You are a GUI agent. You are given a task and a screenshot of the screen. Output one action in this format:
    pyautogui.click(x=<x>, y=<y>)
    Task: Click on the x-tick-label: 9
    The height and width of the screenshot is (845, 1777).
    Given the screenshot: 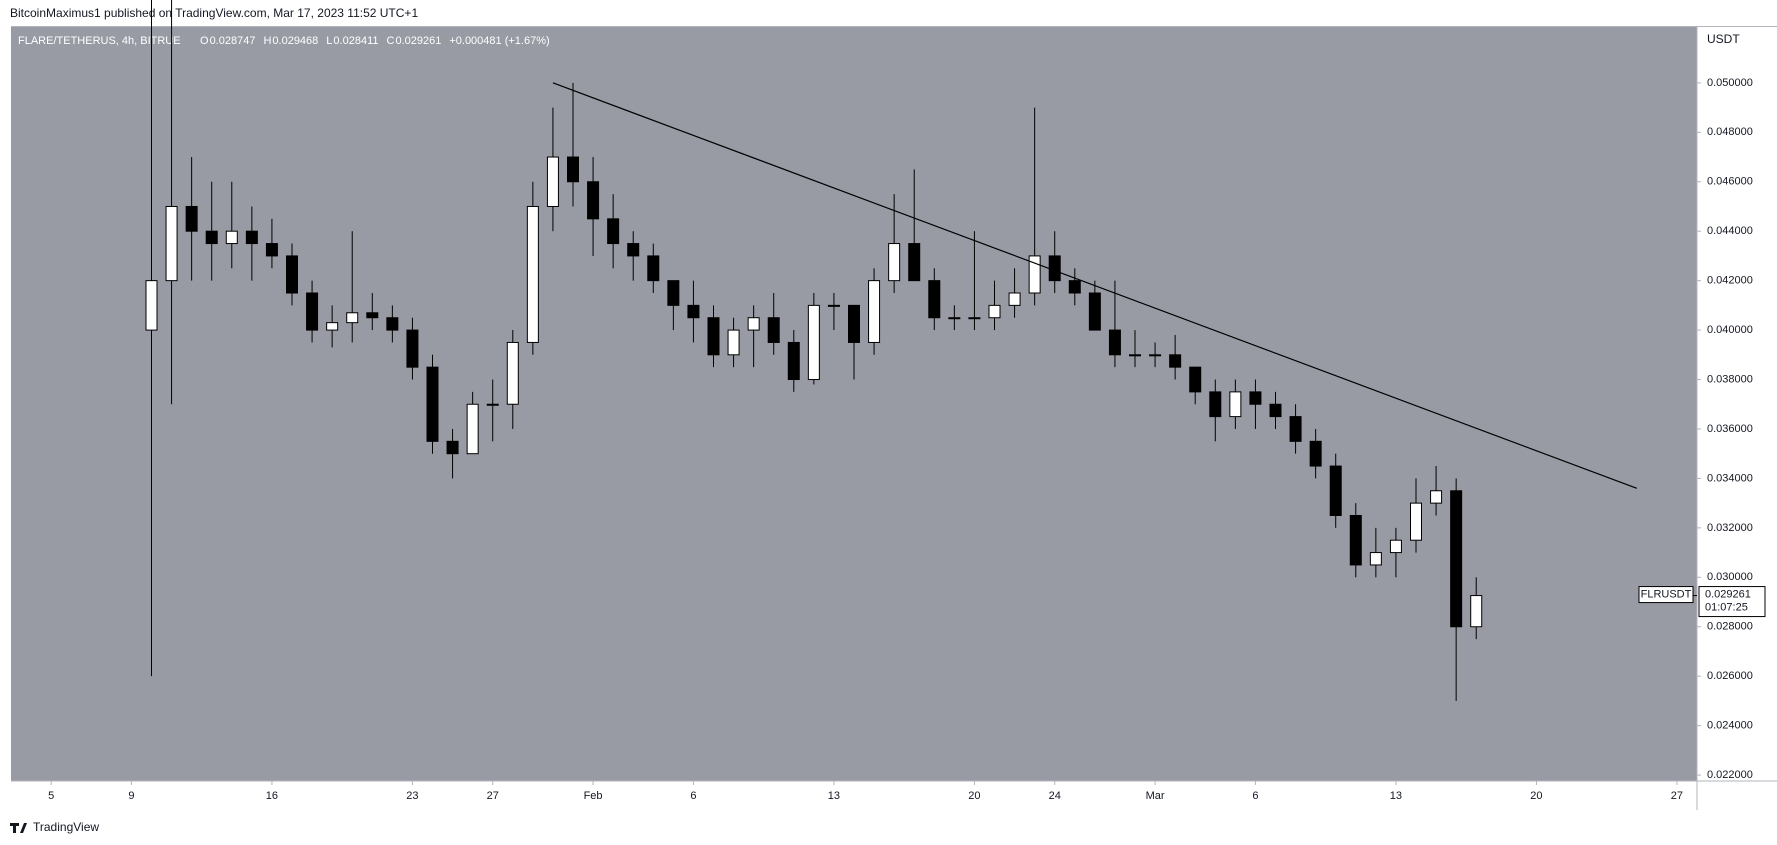 What is the action you would take?
    pyautogui.click(x=131, y=796)
    